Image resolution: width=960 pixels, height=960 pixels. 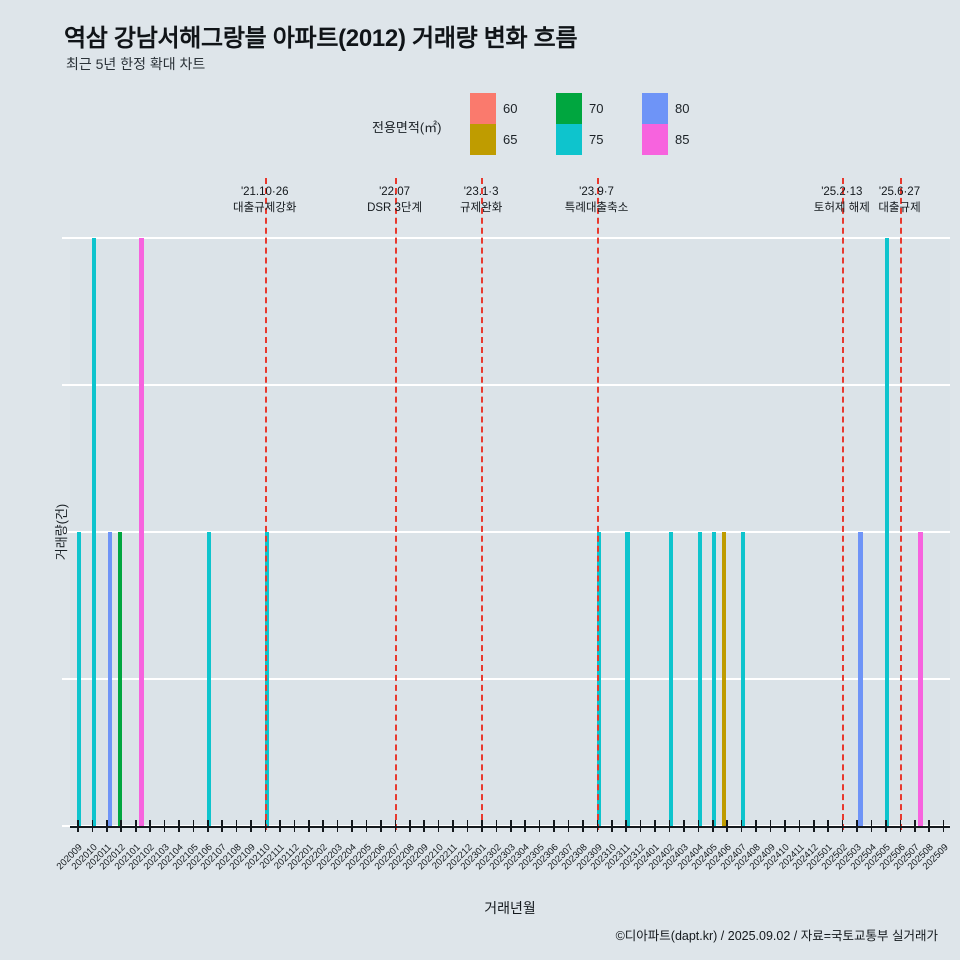 I want to click on x-axis-title: 거래년월, so click(x=510, y=908).